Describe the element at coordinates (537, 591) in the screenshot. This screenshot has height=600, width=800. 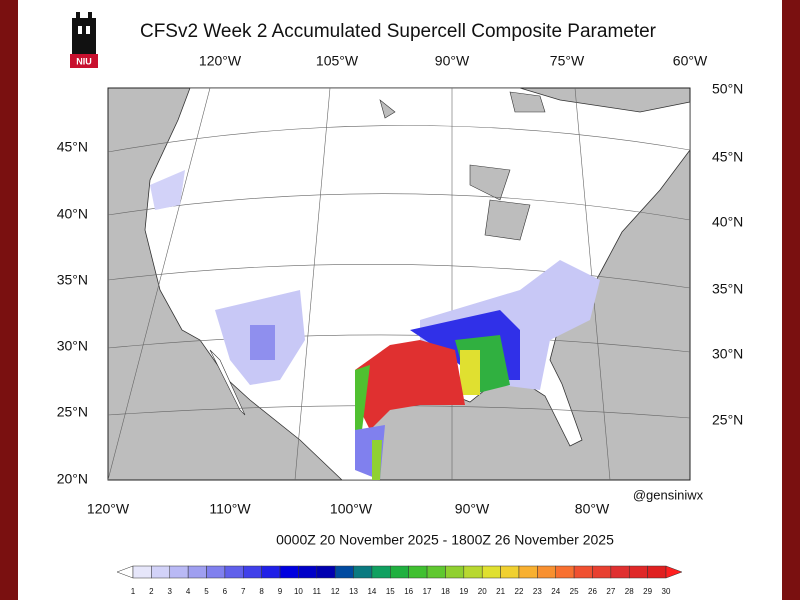
I see `colorbar-label: 23` at that location.